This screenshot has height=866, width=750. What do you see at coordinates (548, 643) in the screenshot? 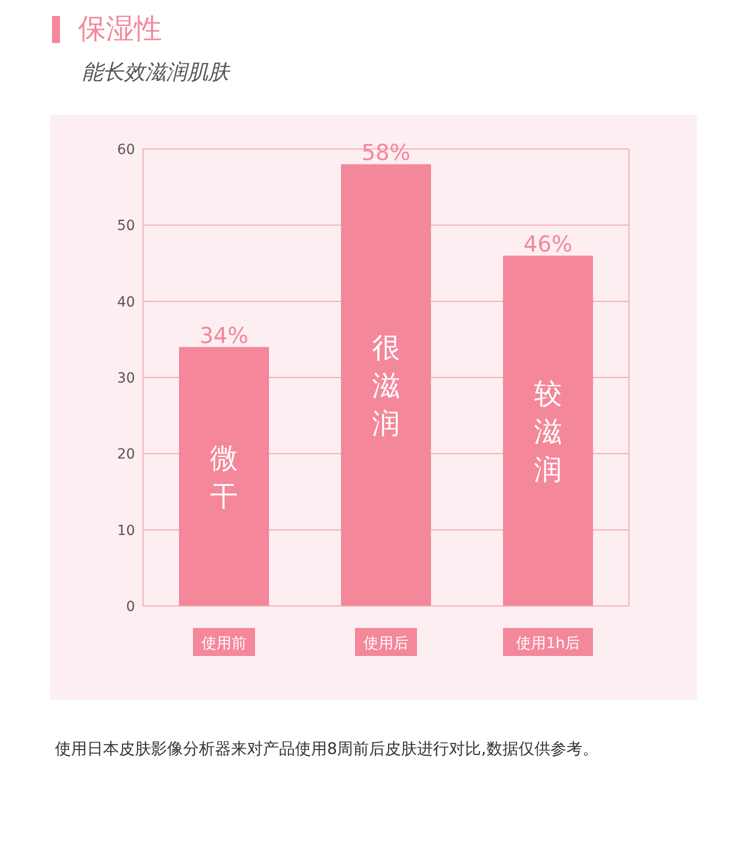
I see `x-tick-label: 使用1h后` at bounding box center [548, 643].